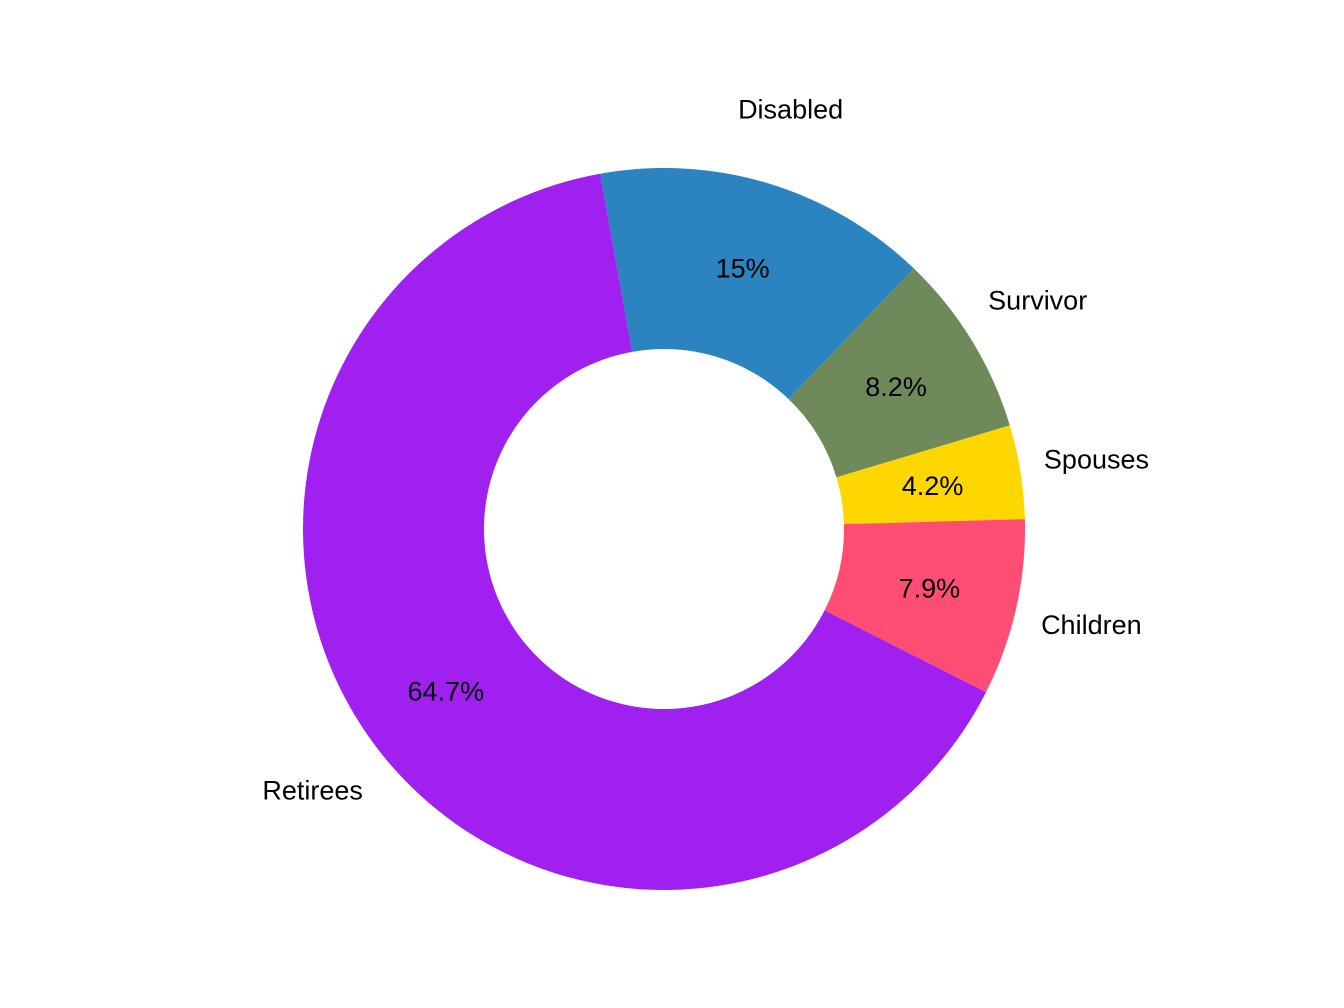 This screenshot has height=1008, width=1344. I want to click on category-label-survivor: Survivor, so click(1037, 301).